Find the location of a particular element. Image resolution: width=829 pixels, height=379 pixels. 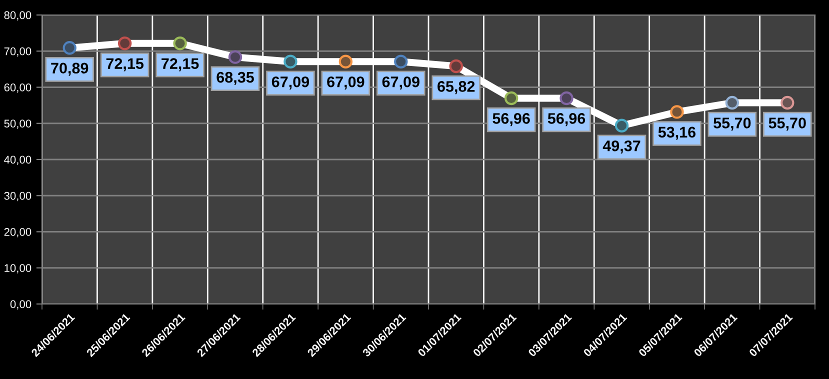

data-label: 70,89 is located at coordinates (69, 69).